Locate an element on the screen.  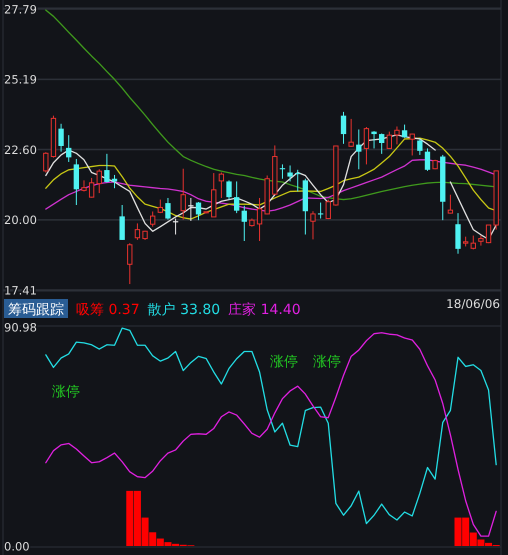
y-tick-label: 27.79 is located at coordinates (20, 9).